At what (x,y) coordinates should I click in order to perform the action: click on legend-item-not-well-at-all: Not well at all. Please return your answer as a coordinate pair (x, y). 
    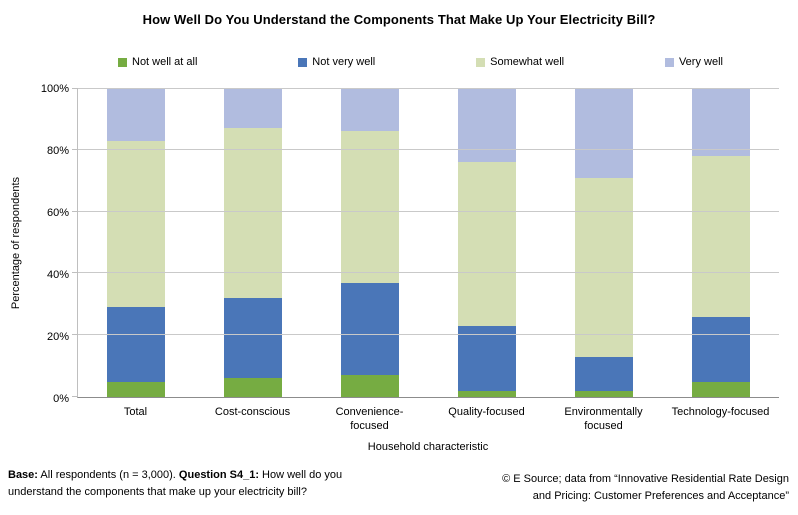
    Looking at the image, I should click on (157, 62).